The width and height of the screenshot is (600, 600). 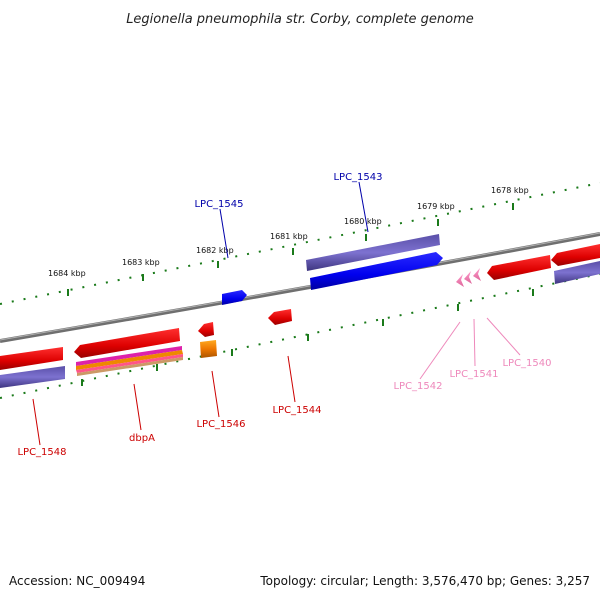 I want to click on lpc1540-feature, so click(x=477, y=274).